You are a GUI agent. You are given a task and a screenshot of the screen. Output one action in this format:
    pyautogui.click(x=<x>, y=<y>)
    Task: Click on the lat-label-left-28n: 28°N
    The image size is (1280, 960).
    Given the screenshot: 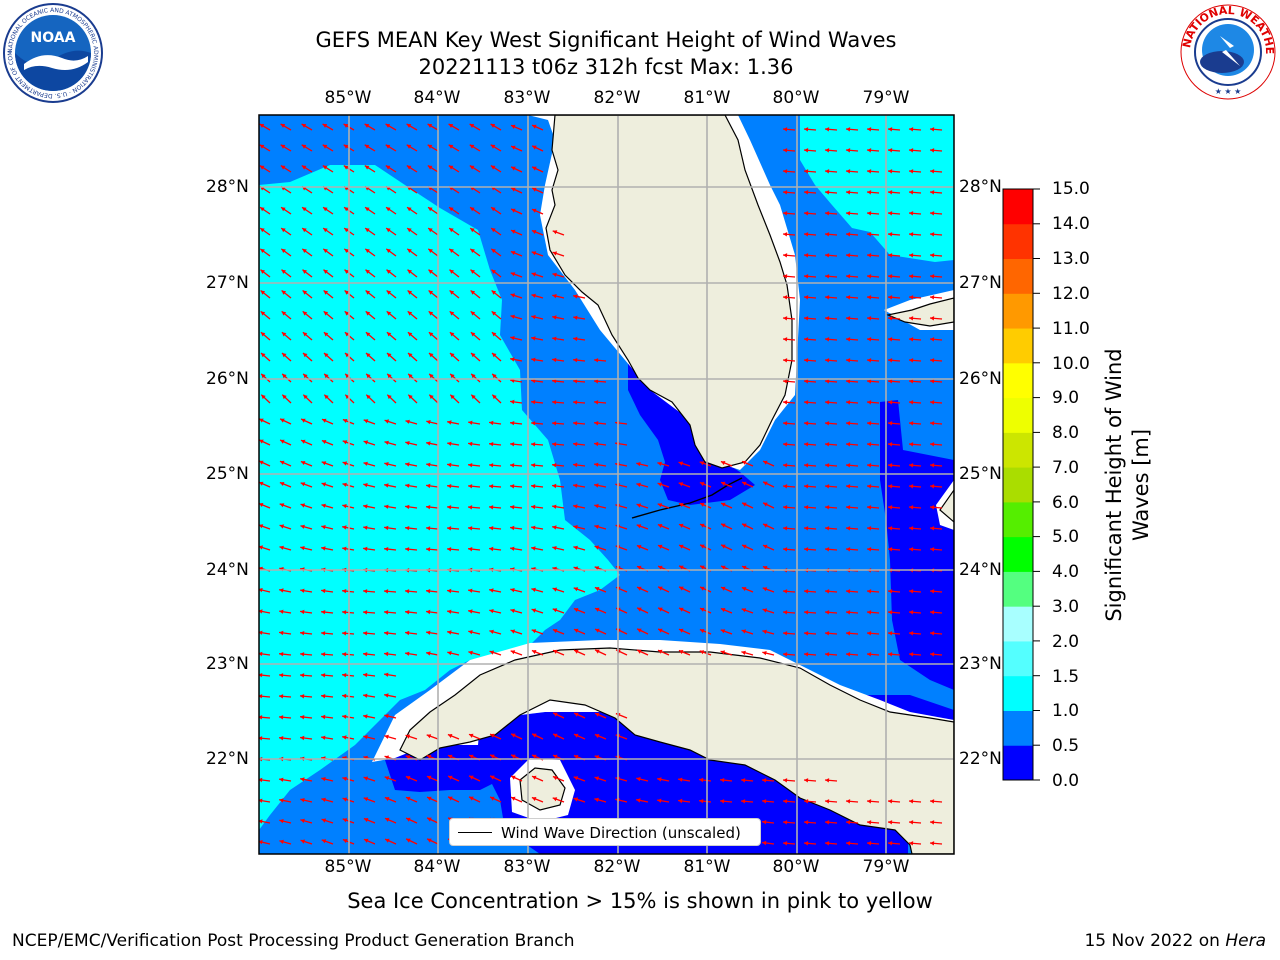 What is the action you would take?
    pyautogui.click(x=227, y=187)
    